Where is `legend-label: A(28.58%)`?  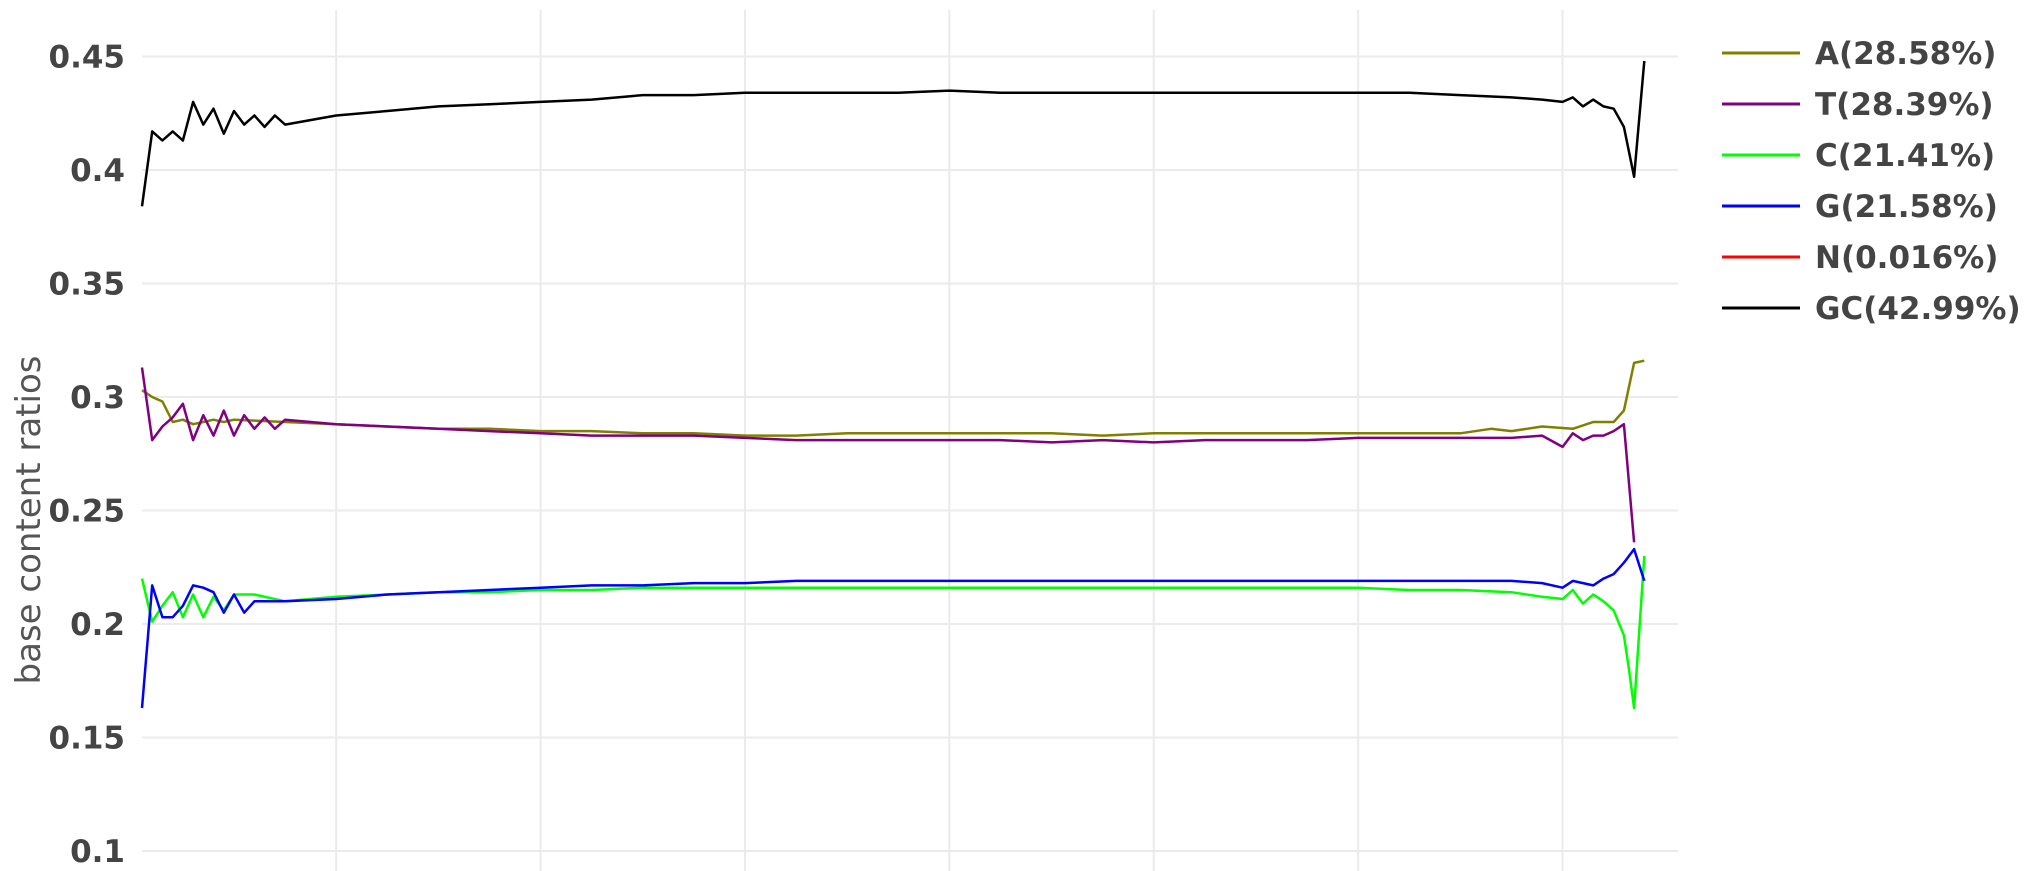
legend-label: A(28.58%) is located at coordinates (1905, 54).